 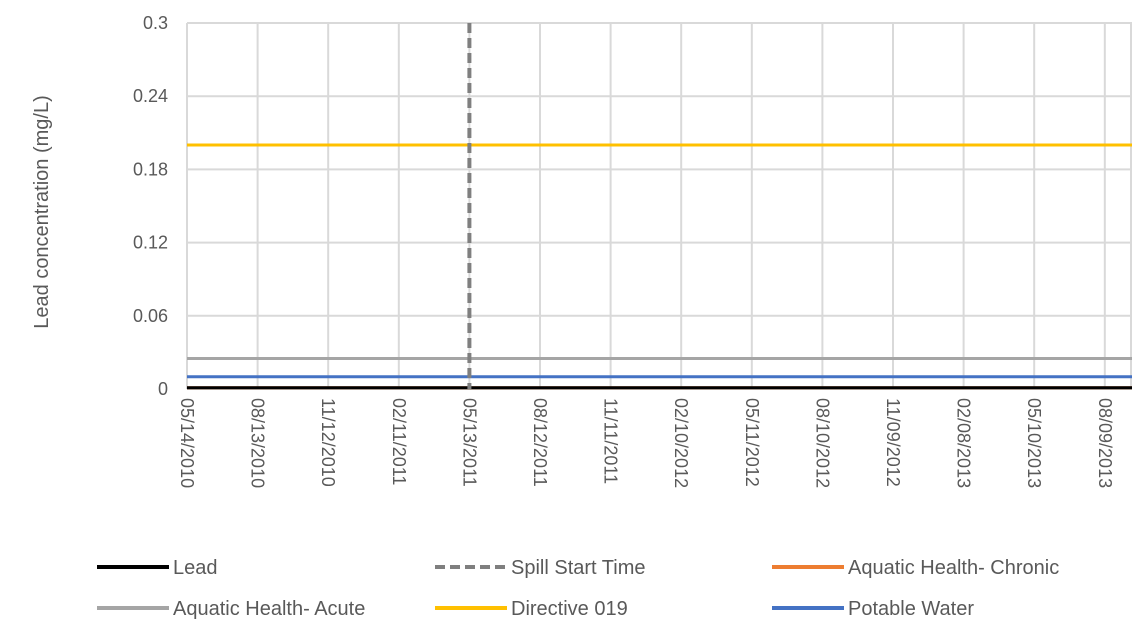 What do you see at coordinates (150, 169) in the screenshot?
I see `y-tick-label: 0.18` at bounding box center [150, 169].